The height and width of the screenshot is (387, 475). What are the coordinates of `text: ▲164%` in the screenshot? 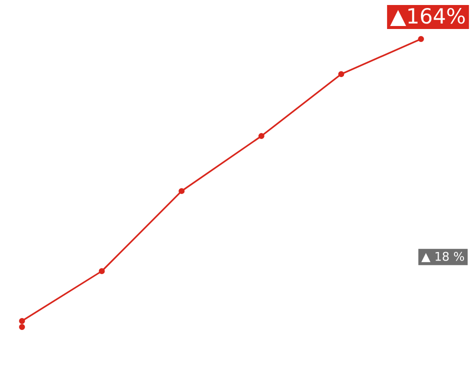 It's located at (427, 17).